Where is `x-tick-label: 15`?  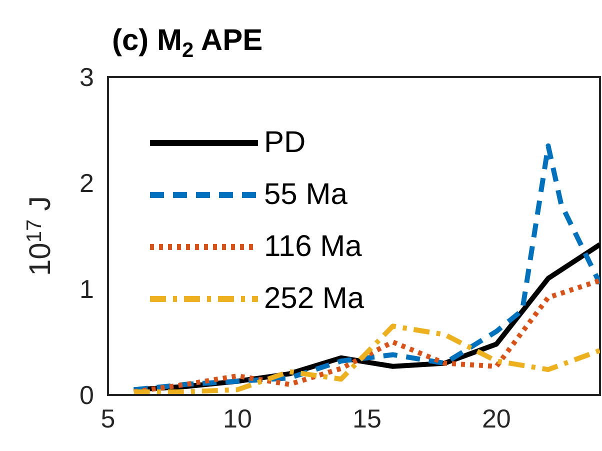 x-tick-label: 15 is located at coordinates (367, 418).